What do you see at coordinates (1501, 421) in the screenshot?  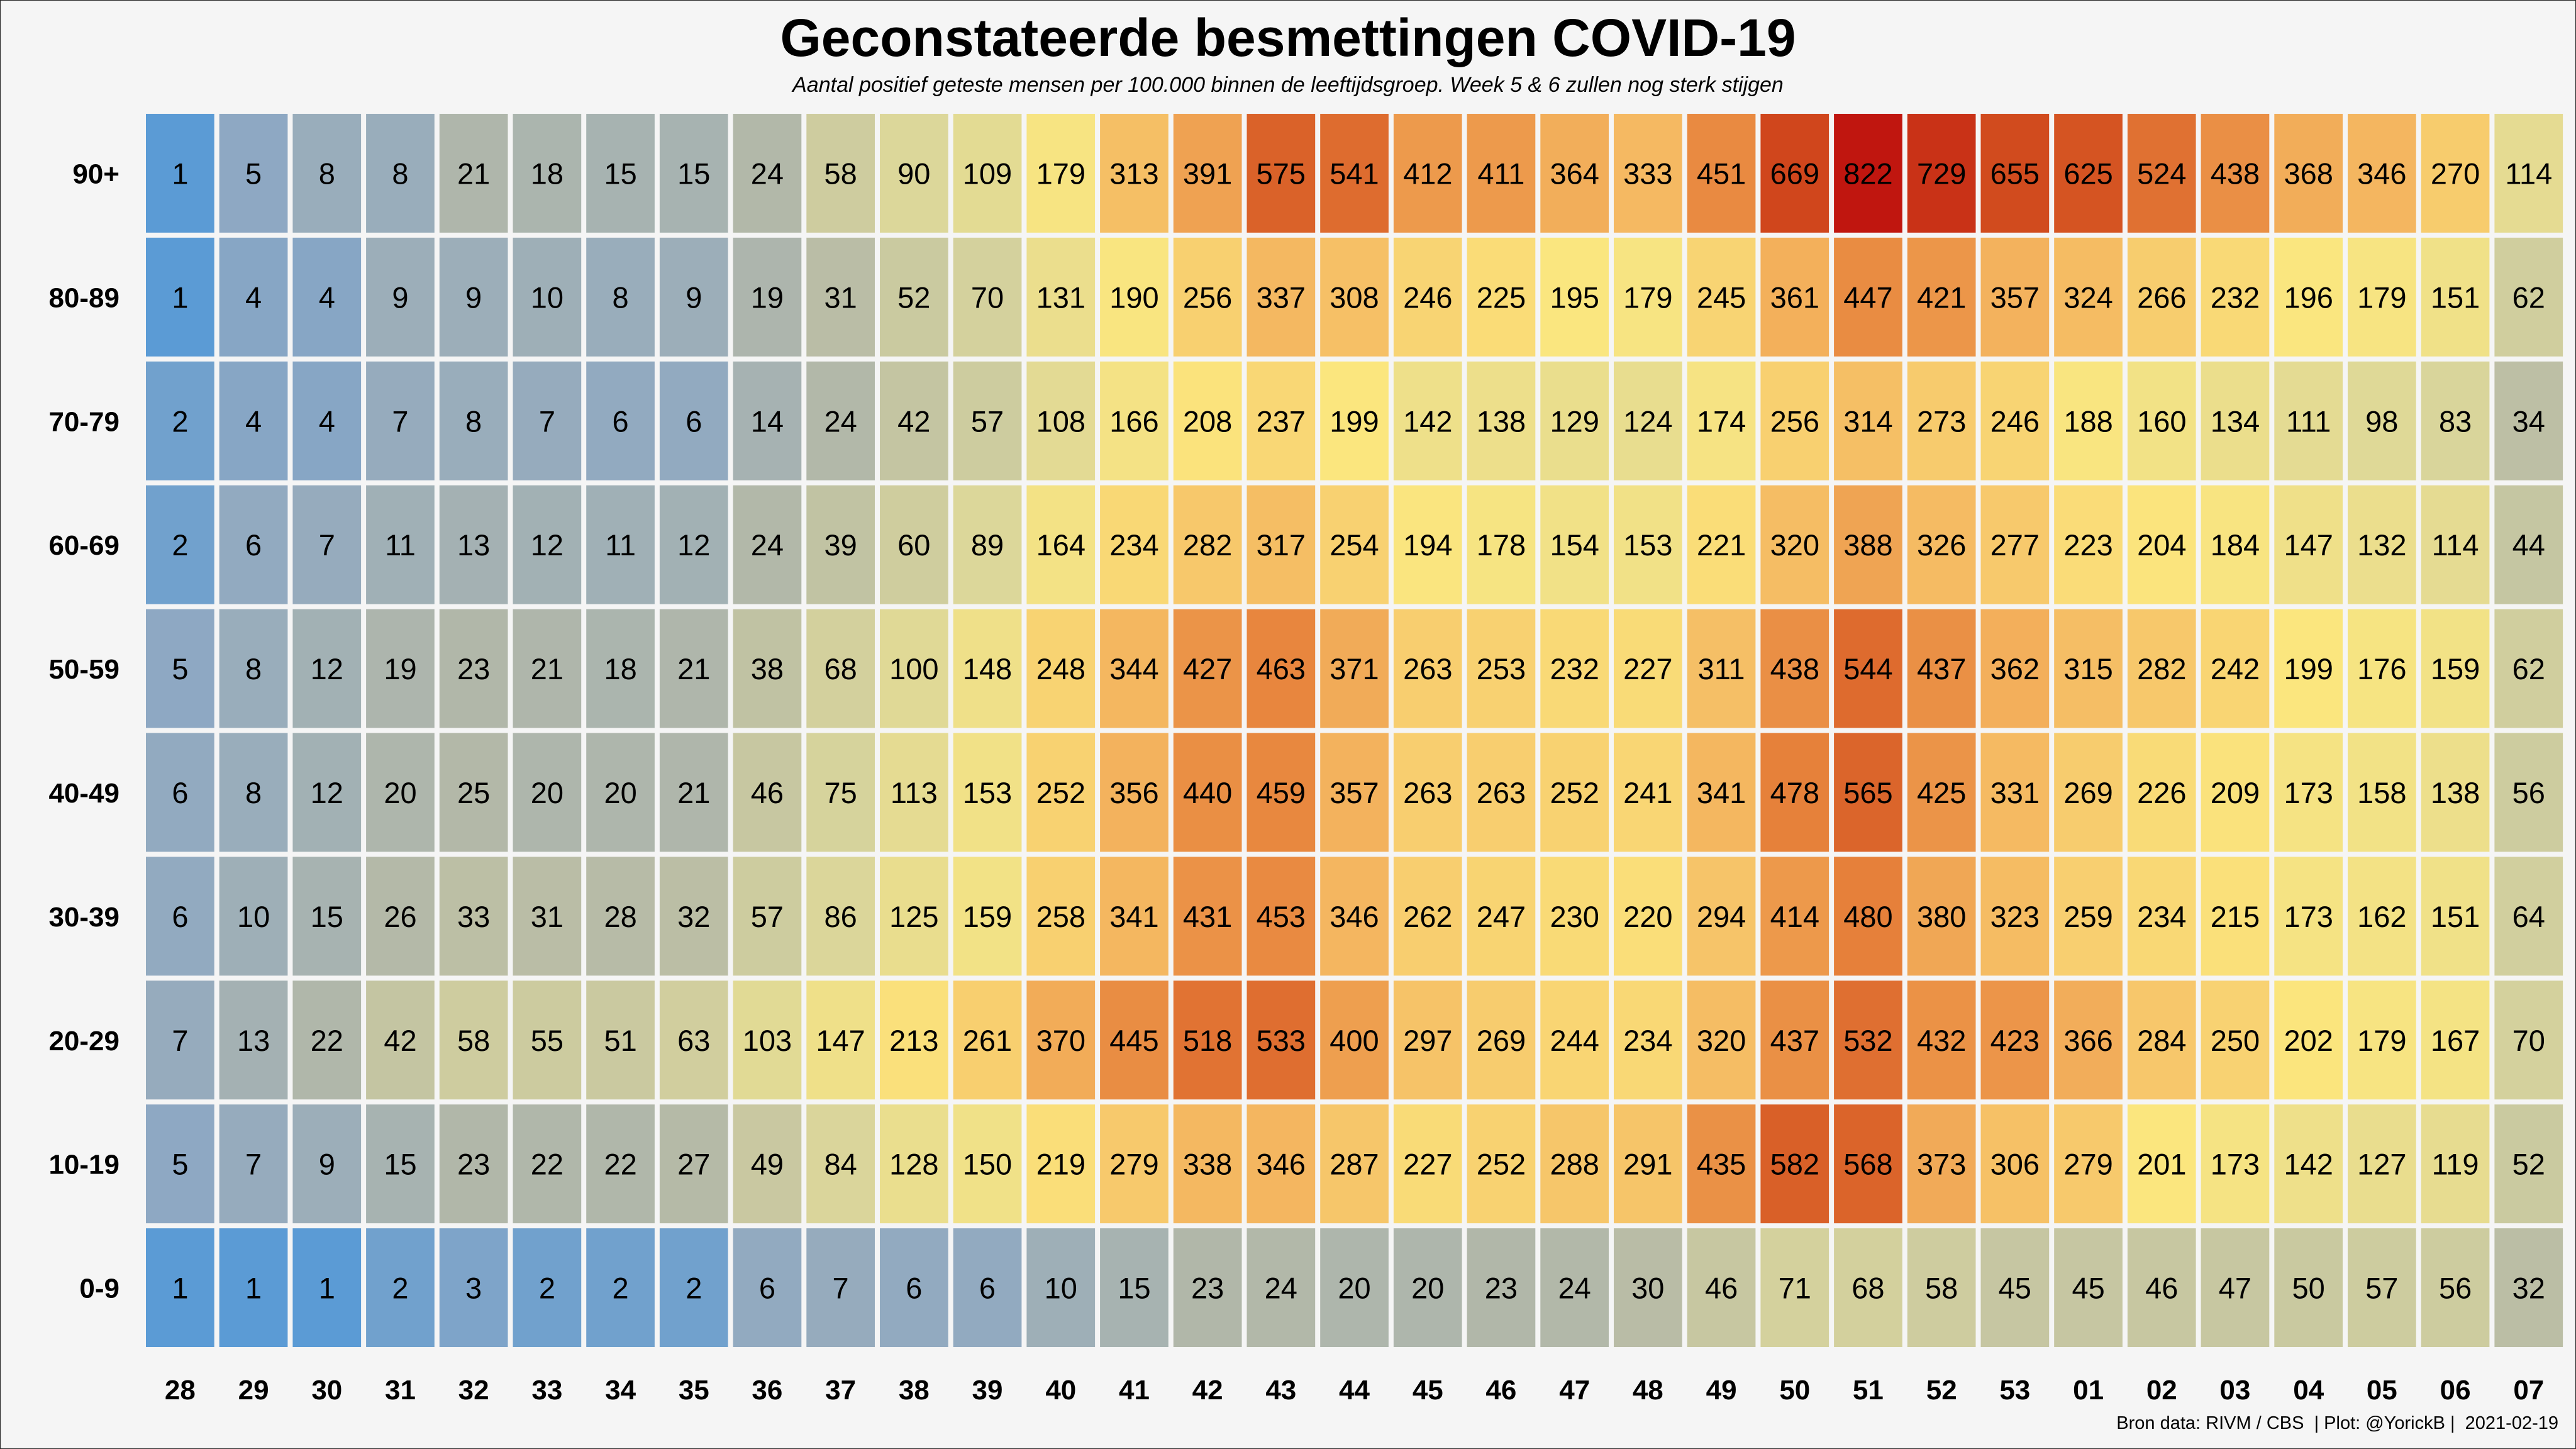 I see `cell-value-label: 138` at bounding box center [1501, 421].